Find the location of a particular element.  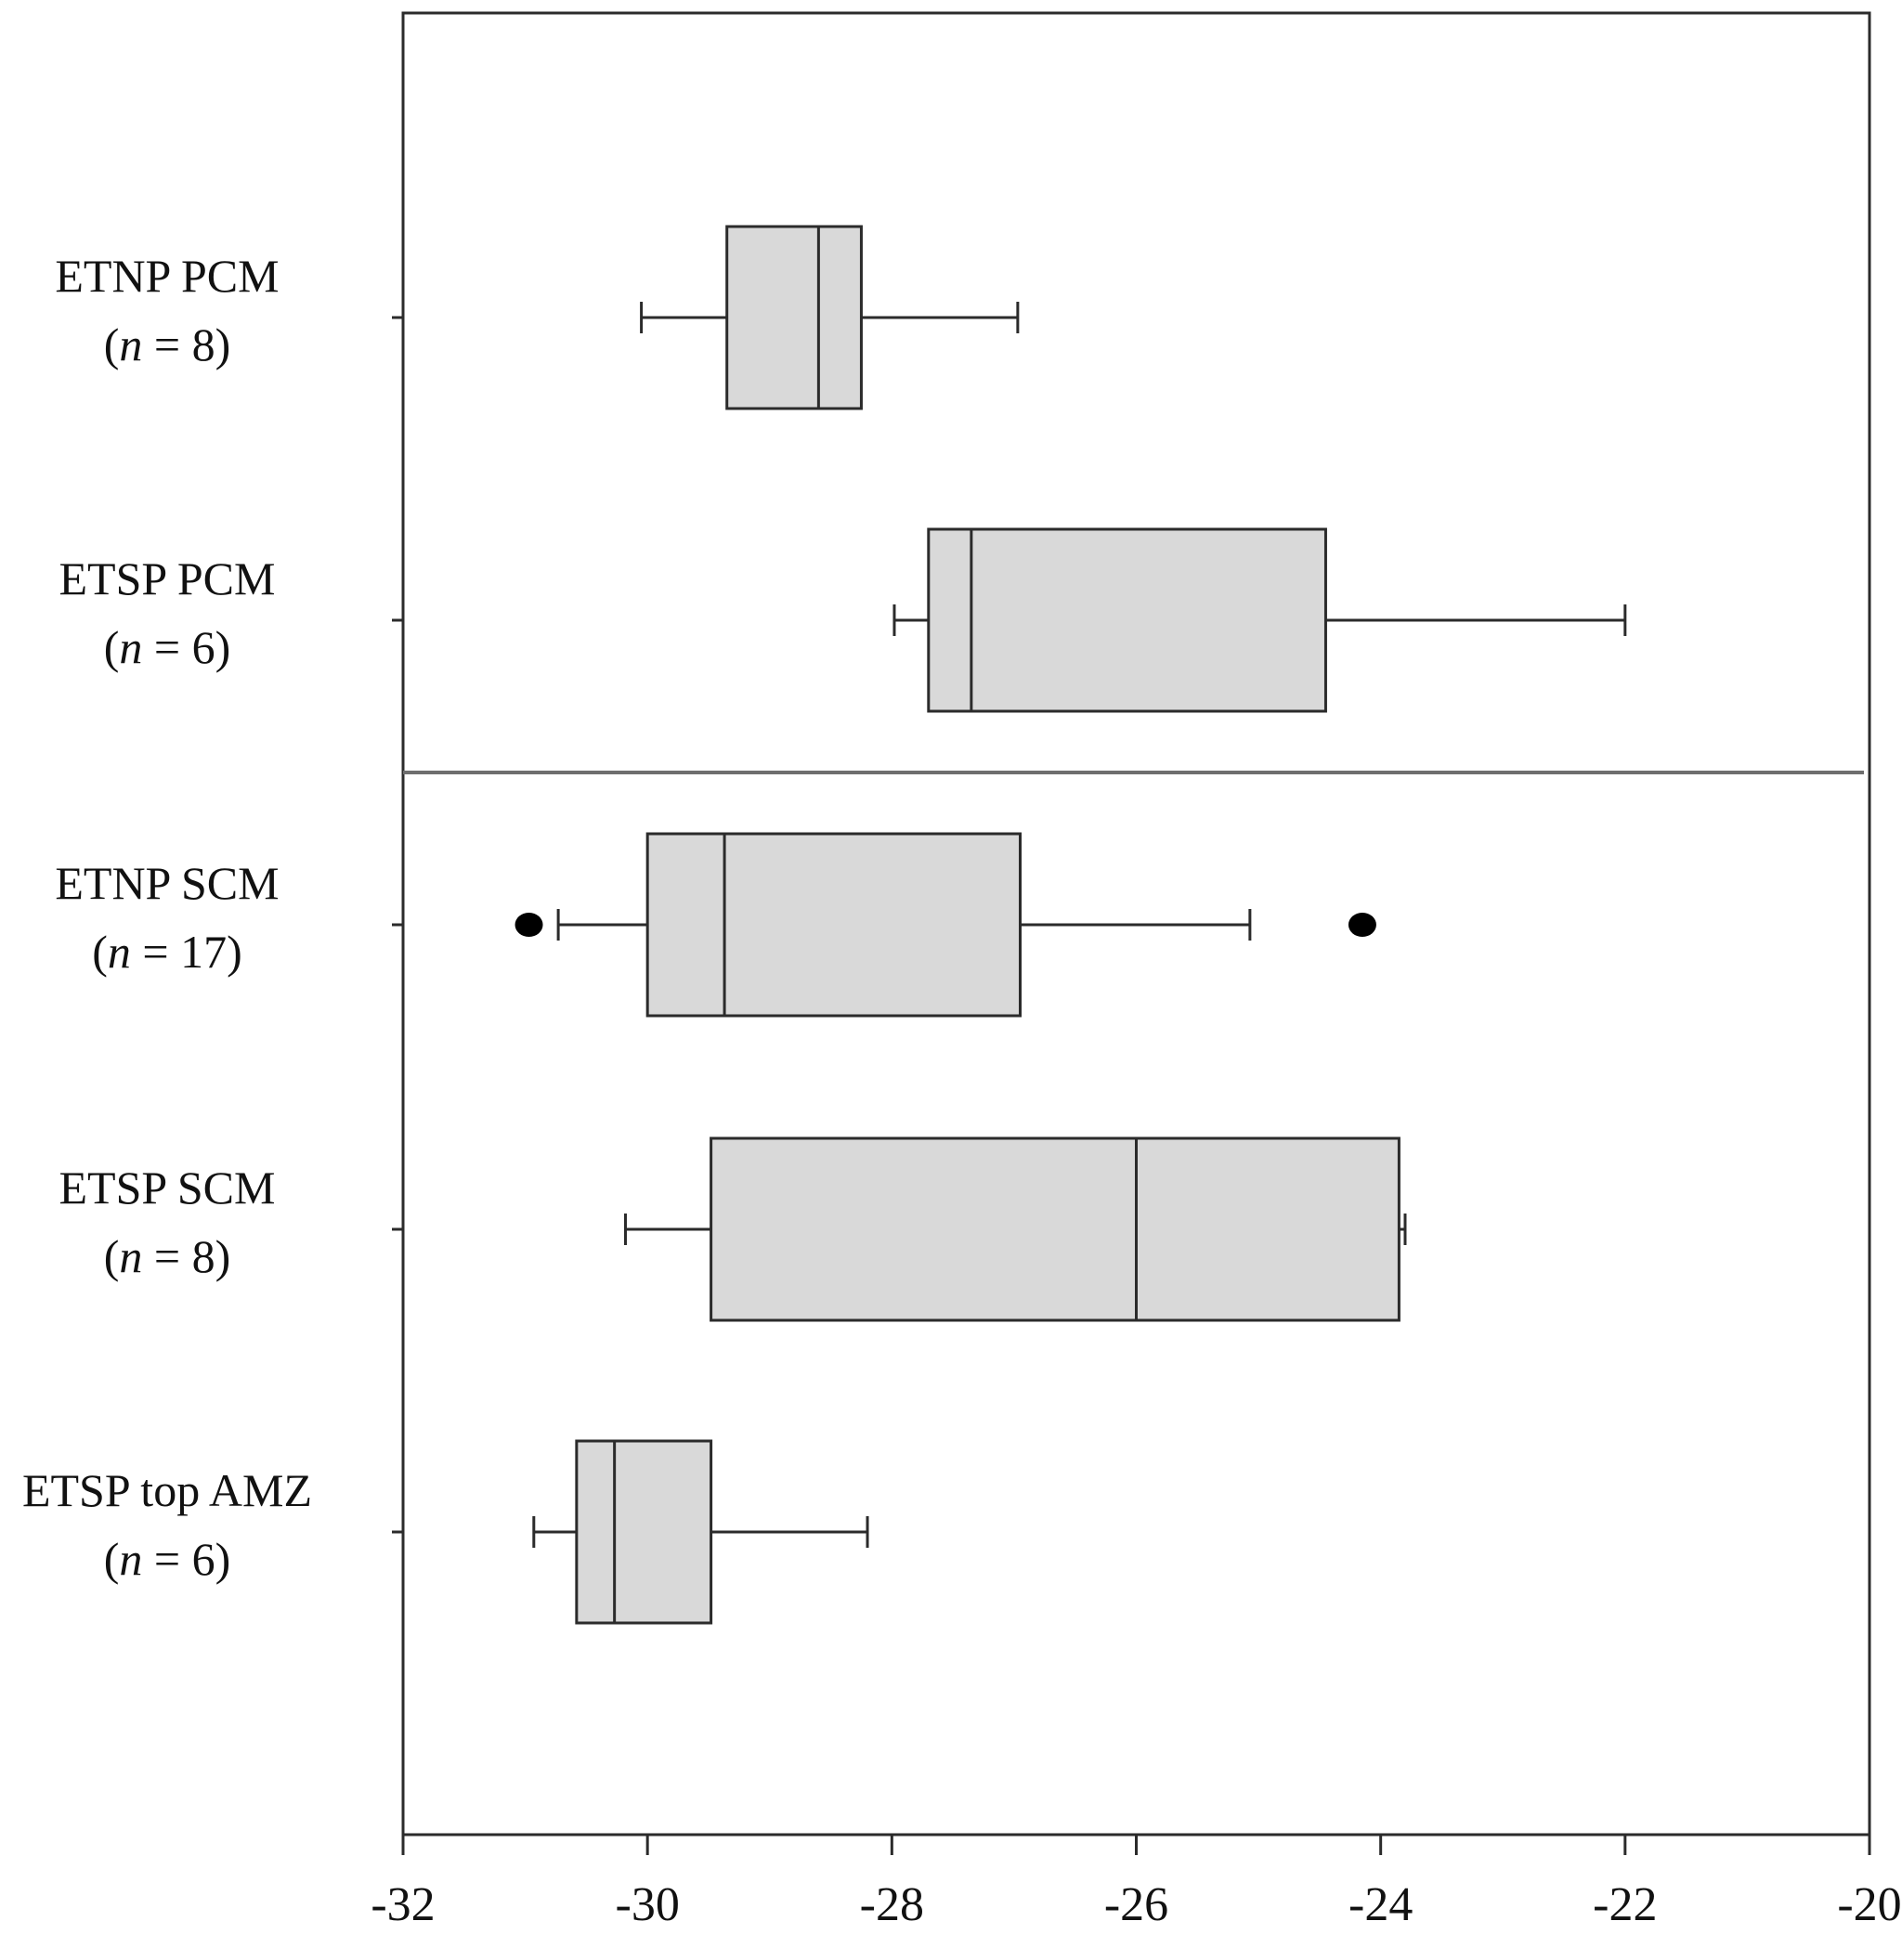

category-label: ETNP PCM is located at coordinates (167, 276).